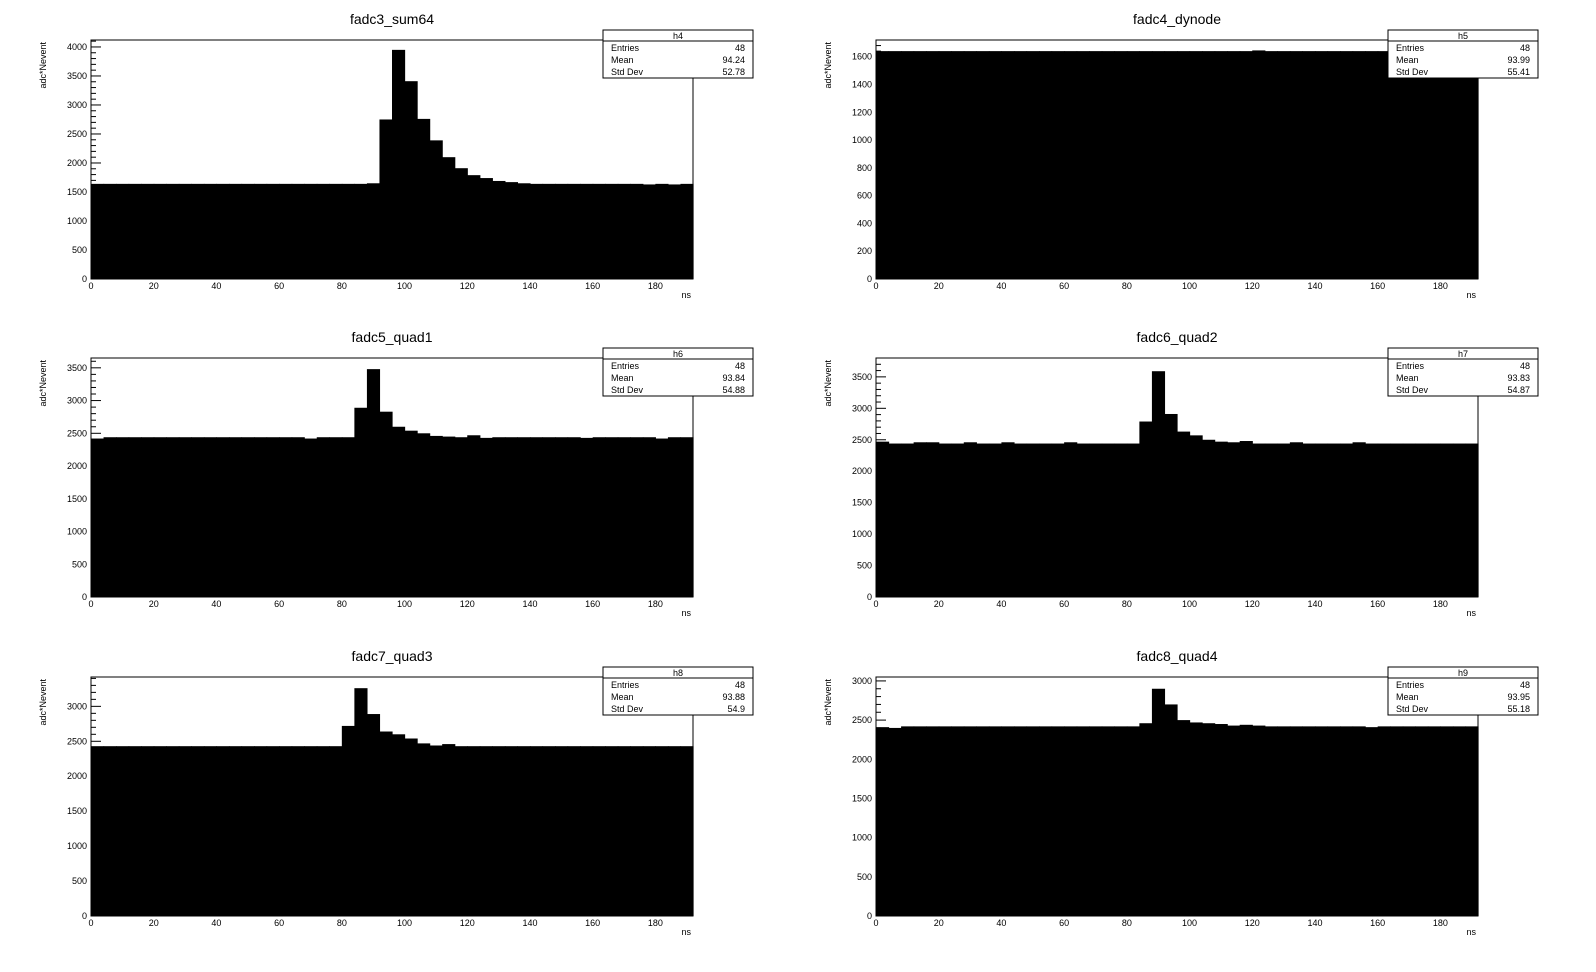 The image size is (1596, 972). I want to click on stats-value: 94.24, so click(733, 60).